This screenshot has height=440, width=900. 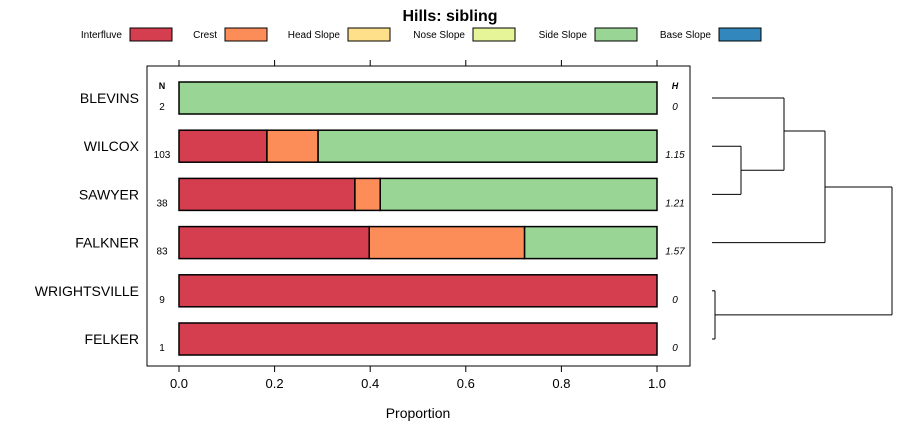 What do you see at coordinates (561, 383) in the screenshot?
I see `x-tick-label: 0.8` at bounding box center [561, 383].